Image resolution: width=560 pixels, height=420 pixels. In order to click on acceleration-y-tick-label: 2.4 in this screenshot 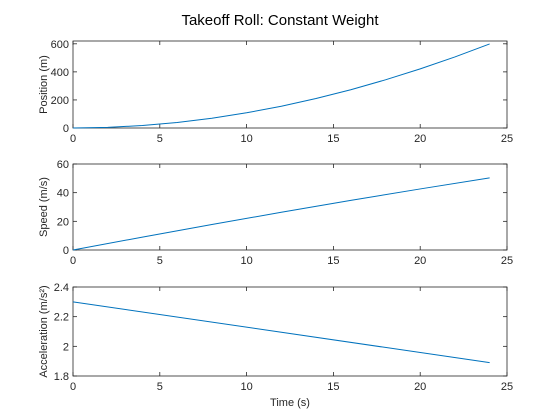, I will do `click(61, 288)`.